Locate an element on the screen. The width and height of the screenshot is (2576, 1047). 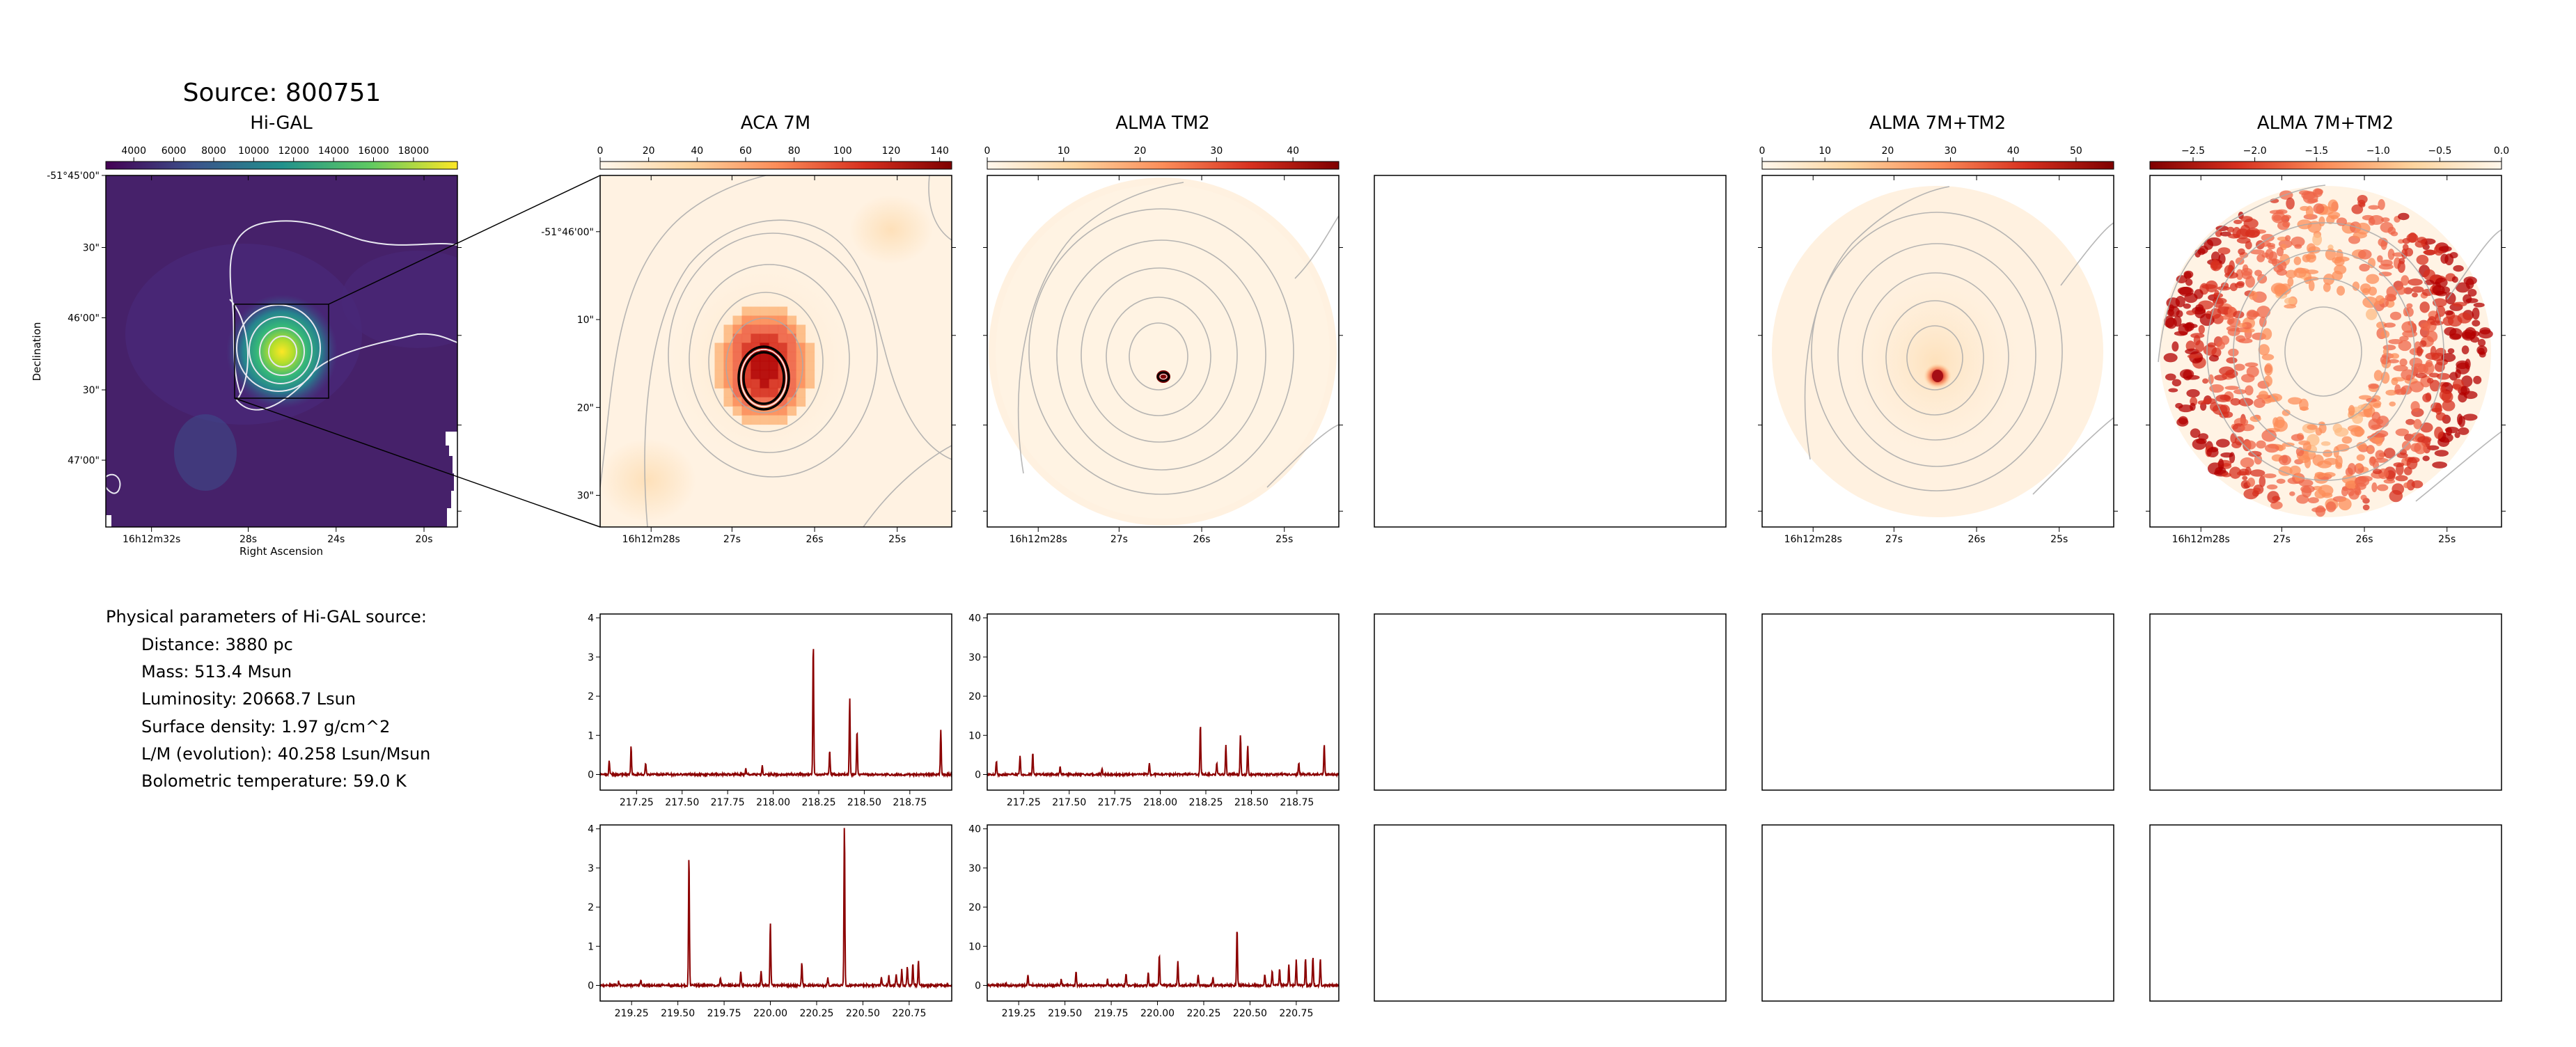
colorbar-tick-label: 10 is located at coordinates (1064, 151).